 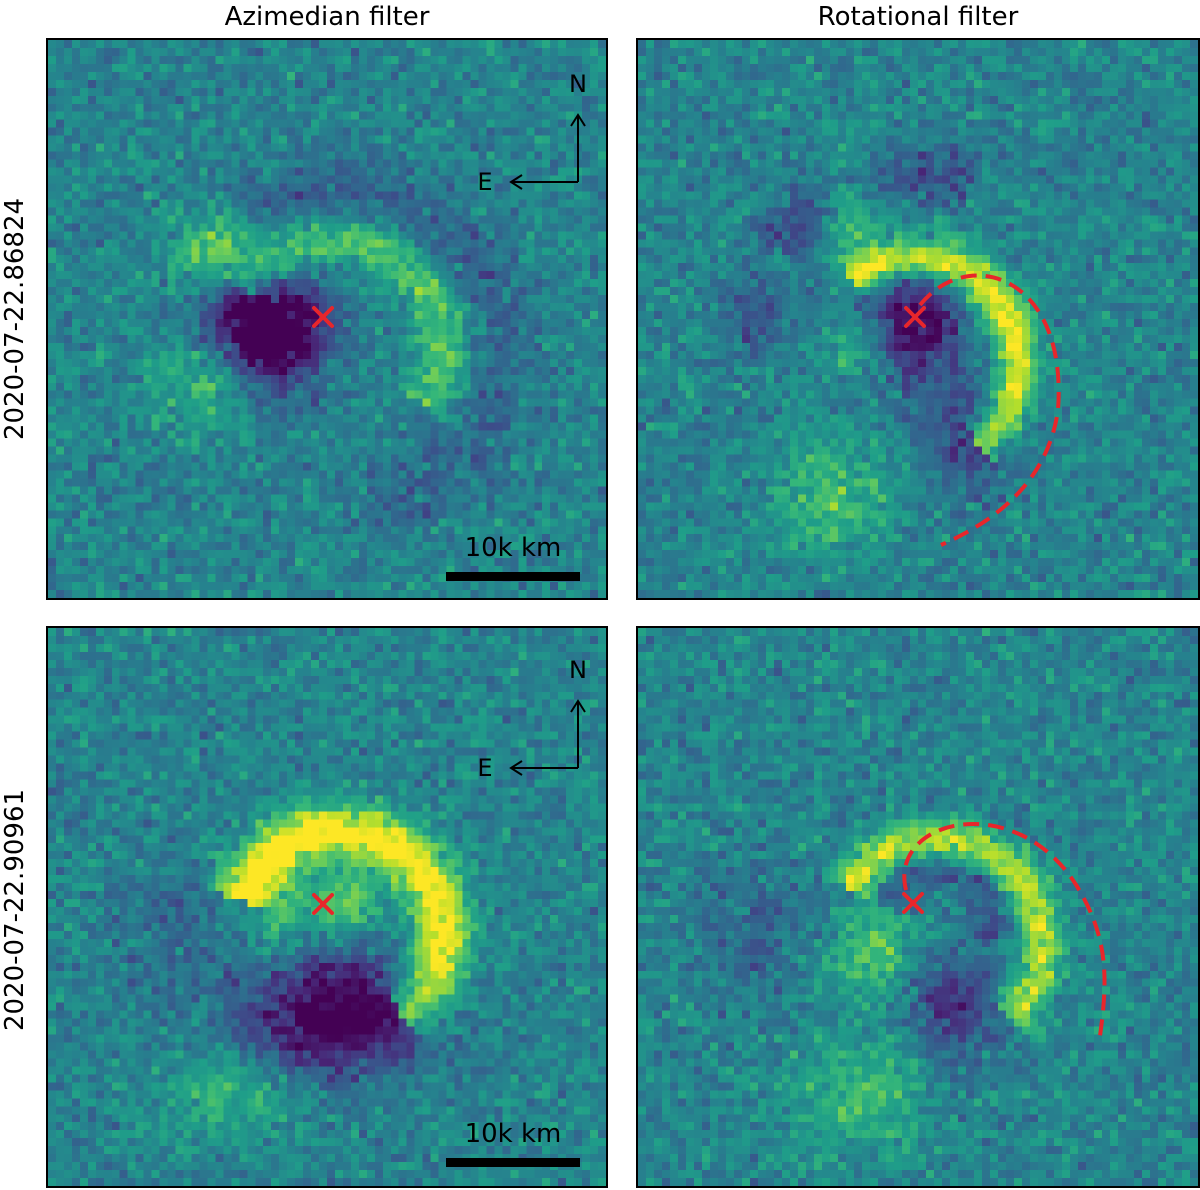 I want to click on overlay-azimedian-epoch-2: N E 10k km, so click(x=449, y=911).